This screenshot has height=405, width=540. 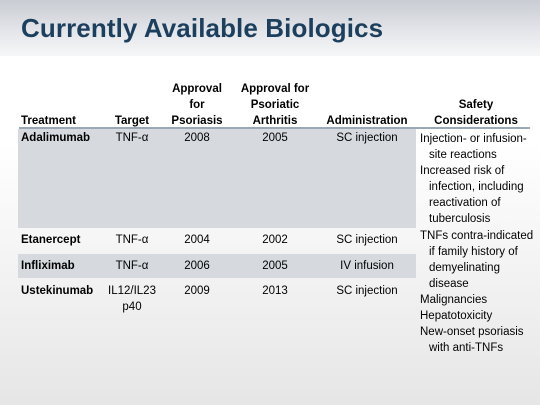 I want to click on safety-item: Injection- or infusion-site reactions, so click(x=473, y=147).